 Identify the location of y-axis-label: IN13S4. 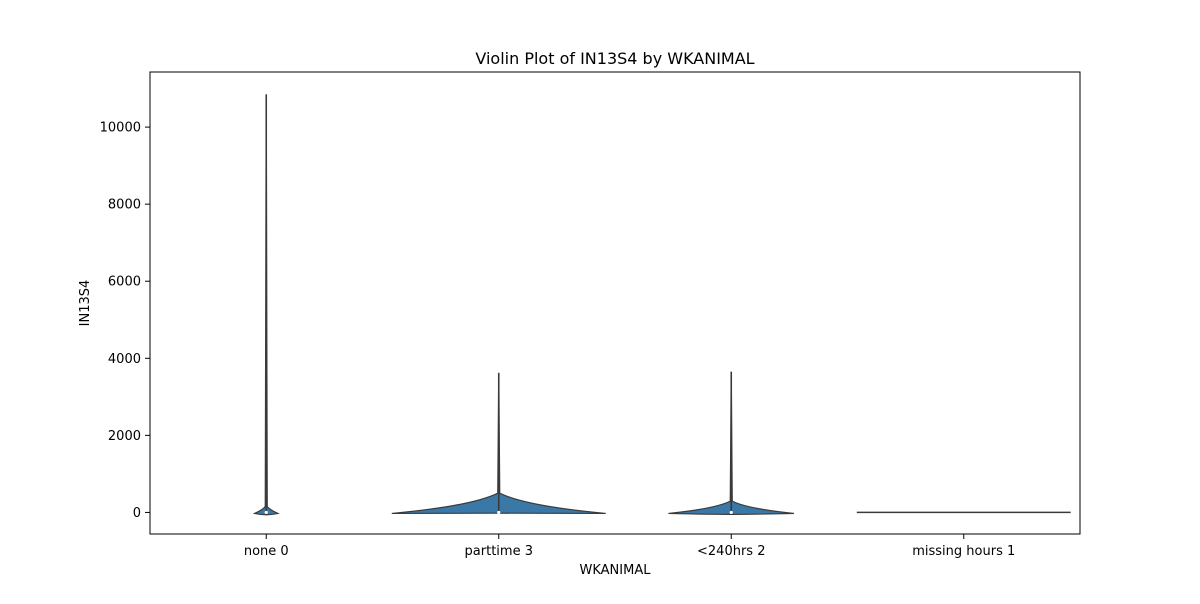
(85, 303).